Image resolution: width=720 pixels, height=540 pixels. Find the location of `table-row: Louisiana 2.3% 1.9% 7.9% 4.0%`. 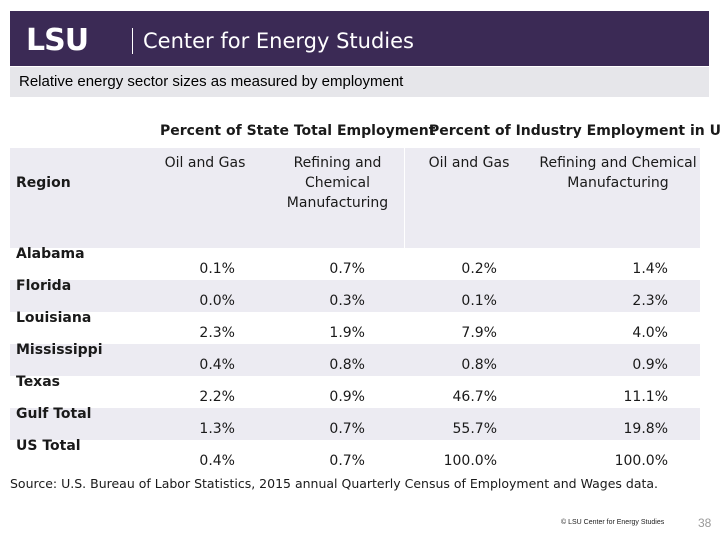

table-row: Louisiana 2.3% 1.9% 7.9% 4.0% is located at coordinates (355, 327).